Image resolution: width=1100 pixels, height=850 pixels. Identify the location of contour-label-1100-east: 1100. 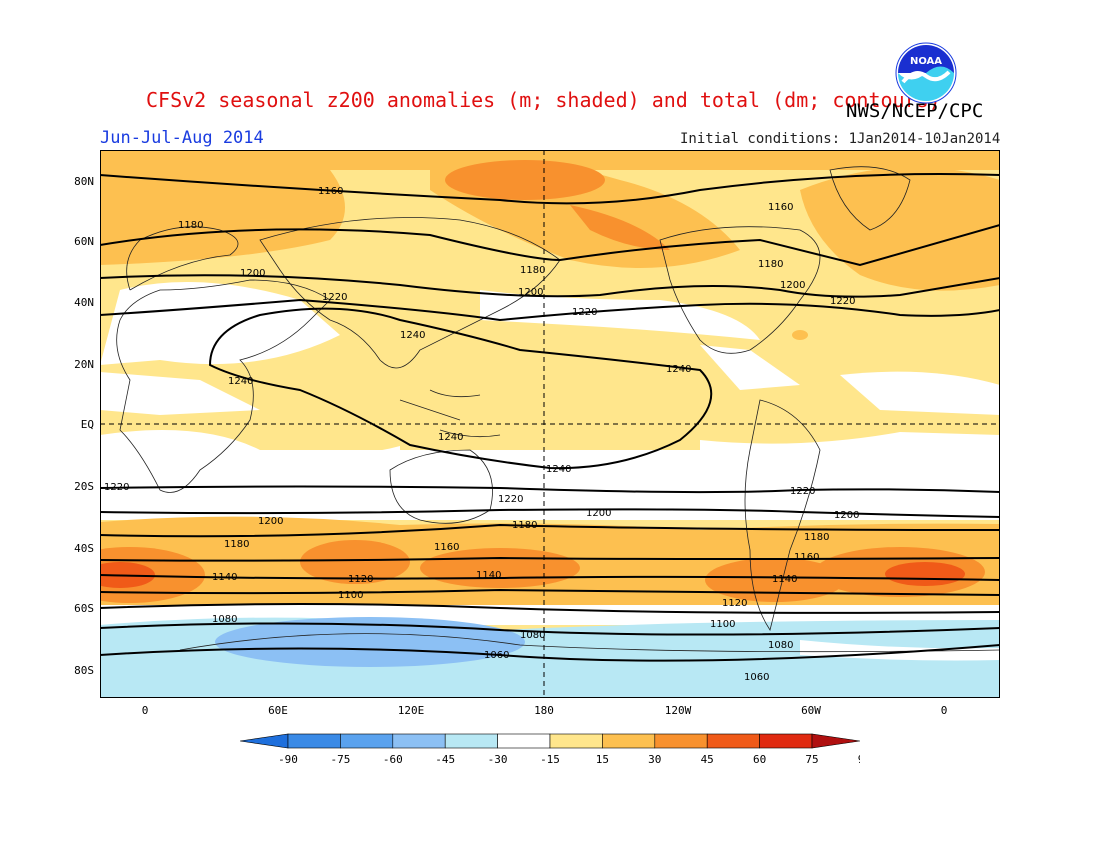
(722, 624).